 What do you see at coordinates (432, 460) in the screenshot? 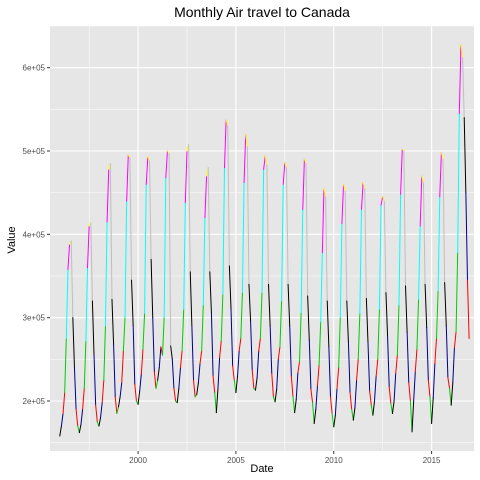
I see `x-tick-label: 2015` at bounding box center [432, 460].